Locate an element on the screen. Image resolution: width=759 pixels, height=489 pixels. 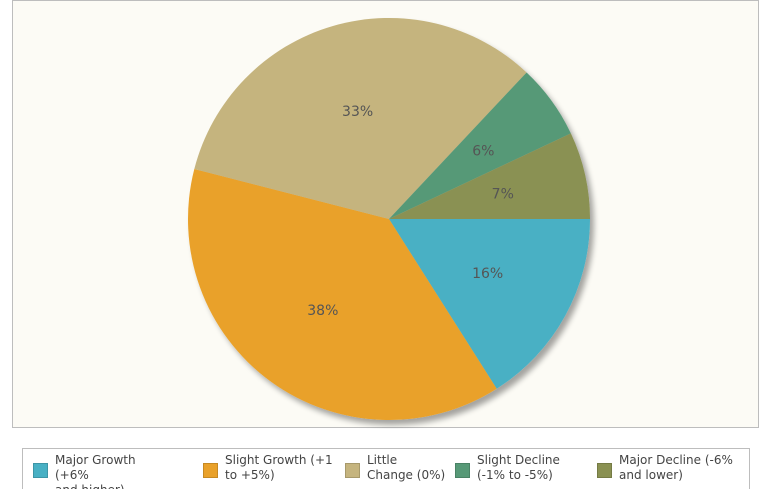
pie-data-label-4: 6% is located at coordinates (483, 151).